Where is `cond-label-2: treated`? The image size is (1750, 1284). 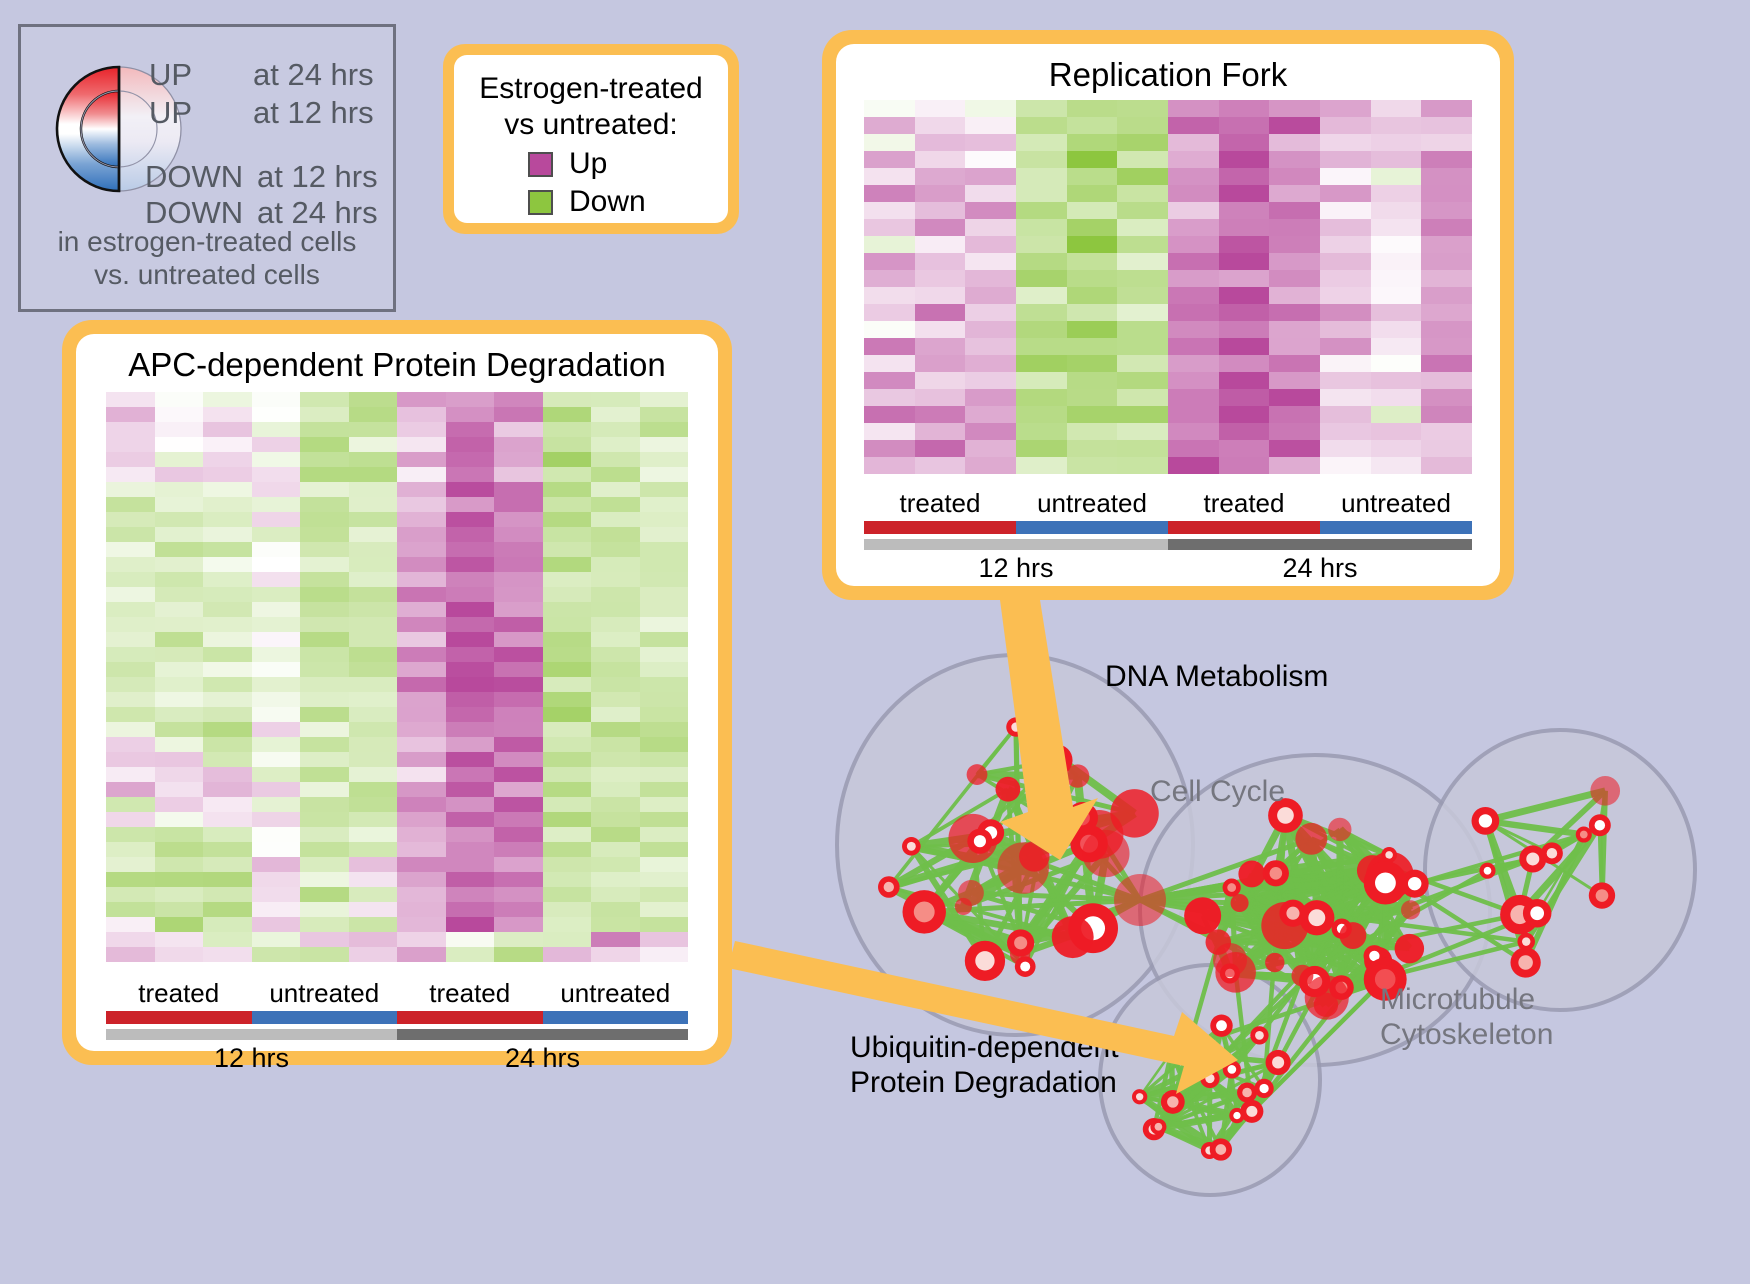
cond-label-2: treated is located at coordinates (1244, 503).